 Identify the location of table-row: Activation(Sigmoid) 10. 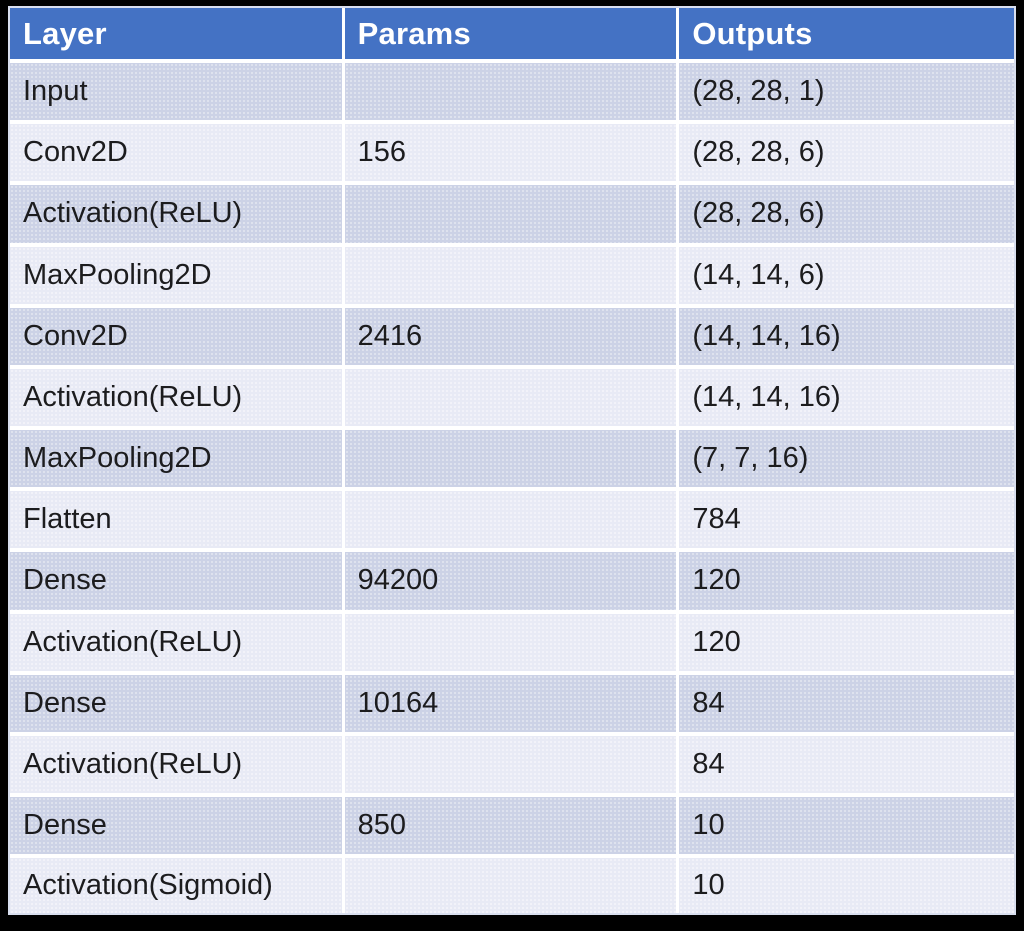
(512, 885).